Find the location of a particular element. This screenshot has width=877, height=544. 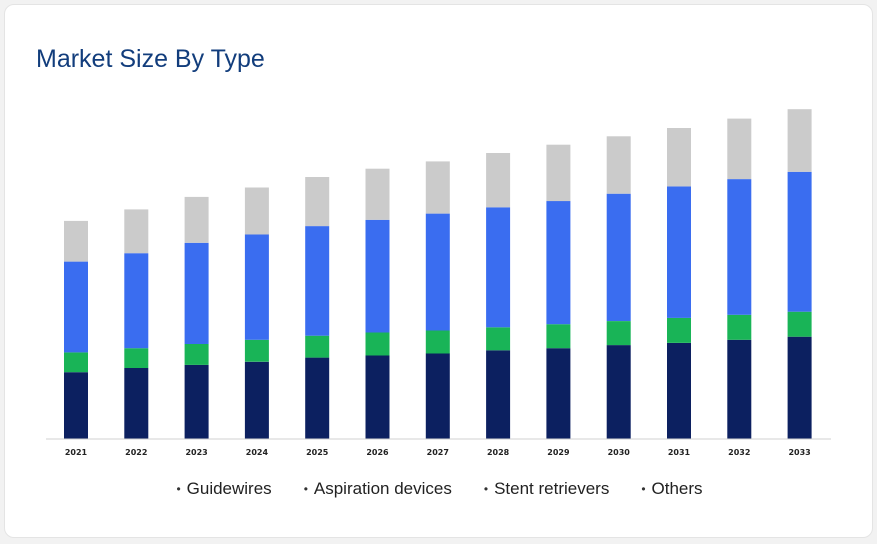

legend-item-stent-retrievers: • Stent retrievers is located at coordinates (546, 489).